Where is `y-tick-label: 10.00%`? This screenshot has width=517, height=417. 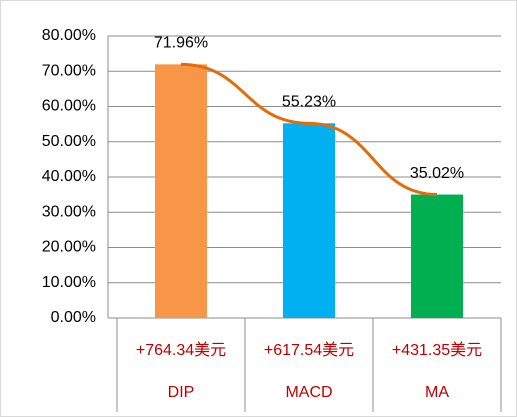
y-tick-label: 10.00% is located at coordinates (69, 282).